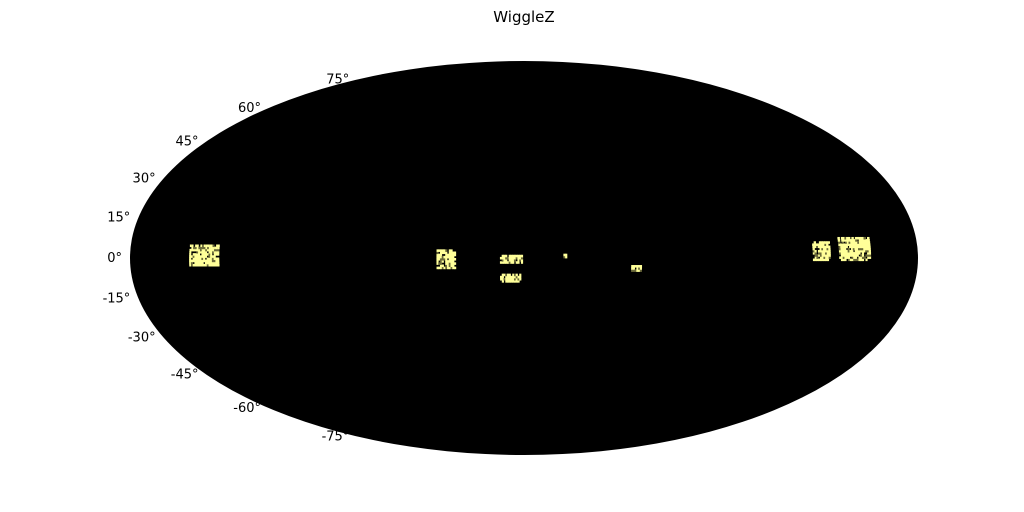 This screenshot has width=1024, height=512. Describe the element at coordinates (337, 80) in the screenshot. I see `lat-tick-label: 75°` at that location.